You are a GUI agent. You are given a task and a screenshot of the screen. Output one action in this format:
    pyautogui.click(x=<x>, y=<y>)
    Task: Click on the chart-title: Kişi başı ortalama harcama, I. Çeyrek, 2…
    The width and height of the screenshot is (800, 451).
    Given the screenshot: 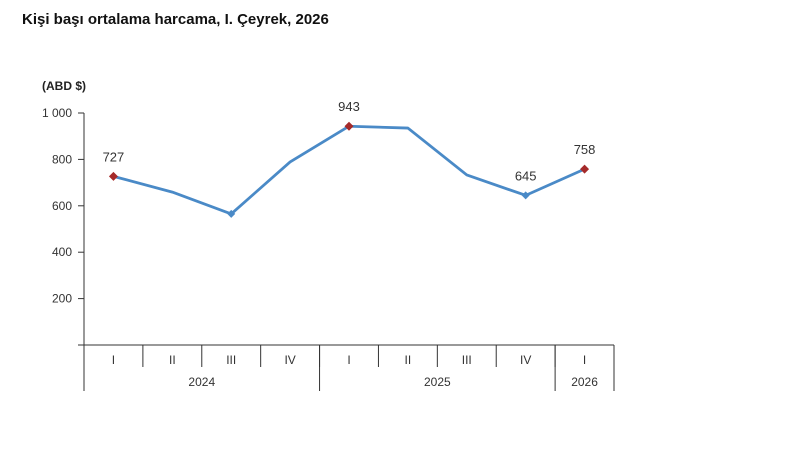 What is the action you would take?
    pyautogui.click(x=175, y=19)
    